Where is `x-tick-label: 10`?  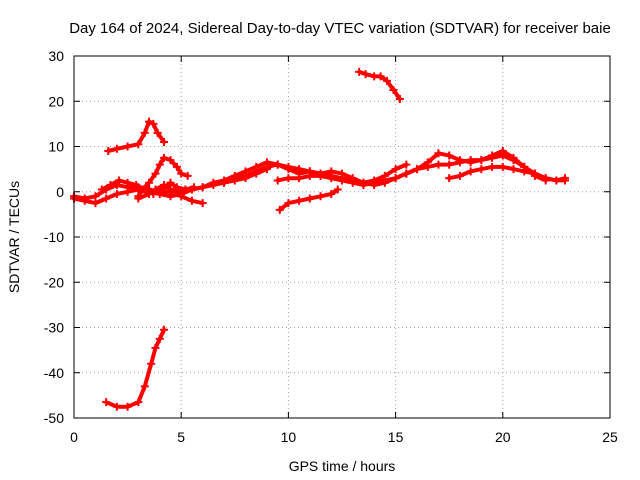
x-tick-label: 10 is located at coordinates (289, 437).